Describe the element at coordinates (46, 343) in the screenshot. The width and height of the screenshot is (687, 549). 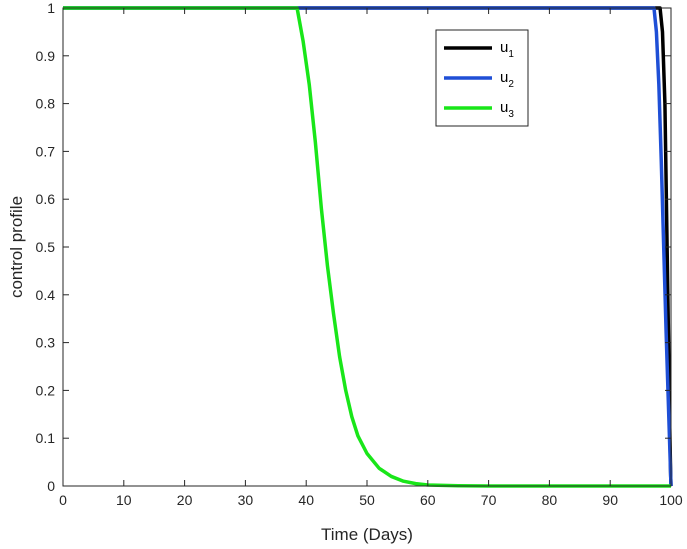
I see `y-tick-label: 0.3` at that location.